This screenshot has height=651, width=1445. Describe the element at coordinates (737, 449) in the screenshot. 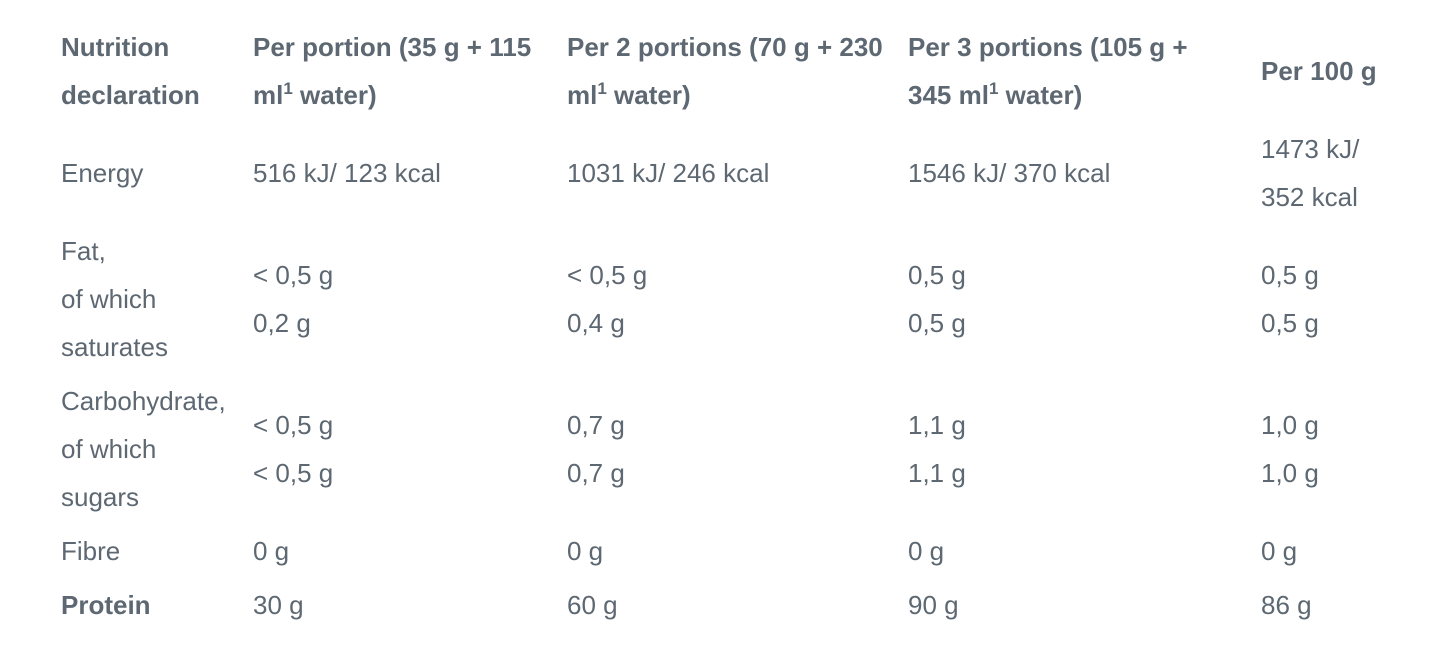

I see `value-cell: 0,7 g 0,7 g` at that location.